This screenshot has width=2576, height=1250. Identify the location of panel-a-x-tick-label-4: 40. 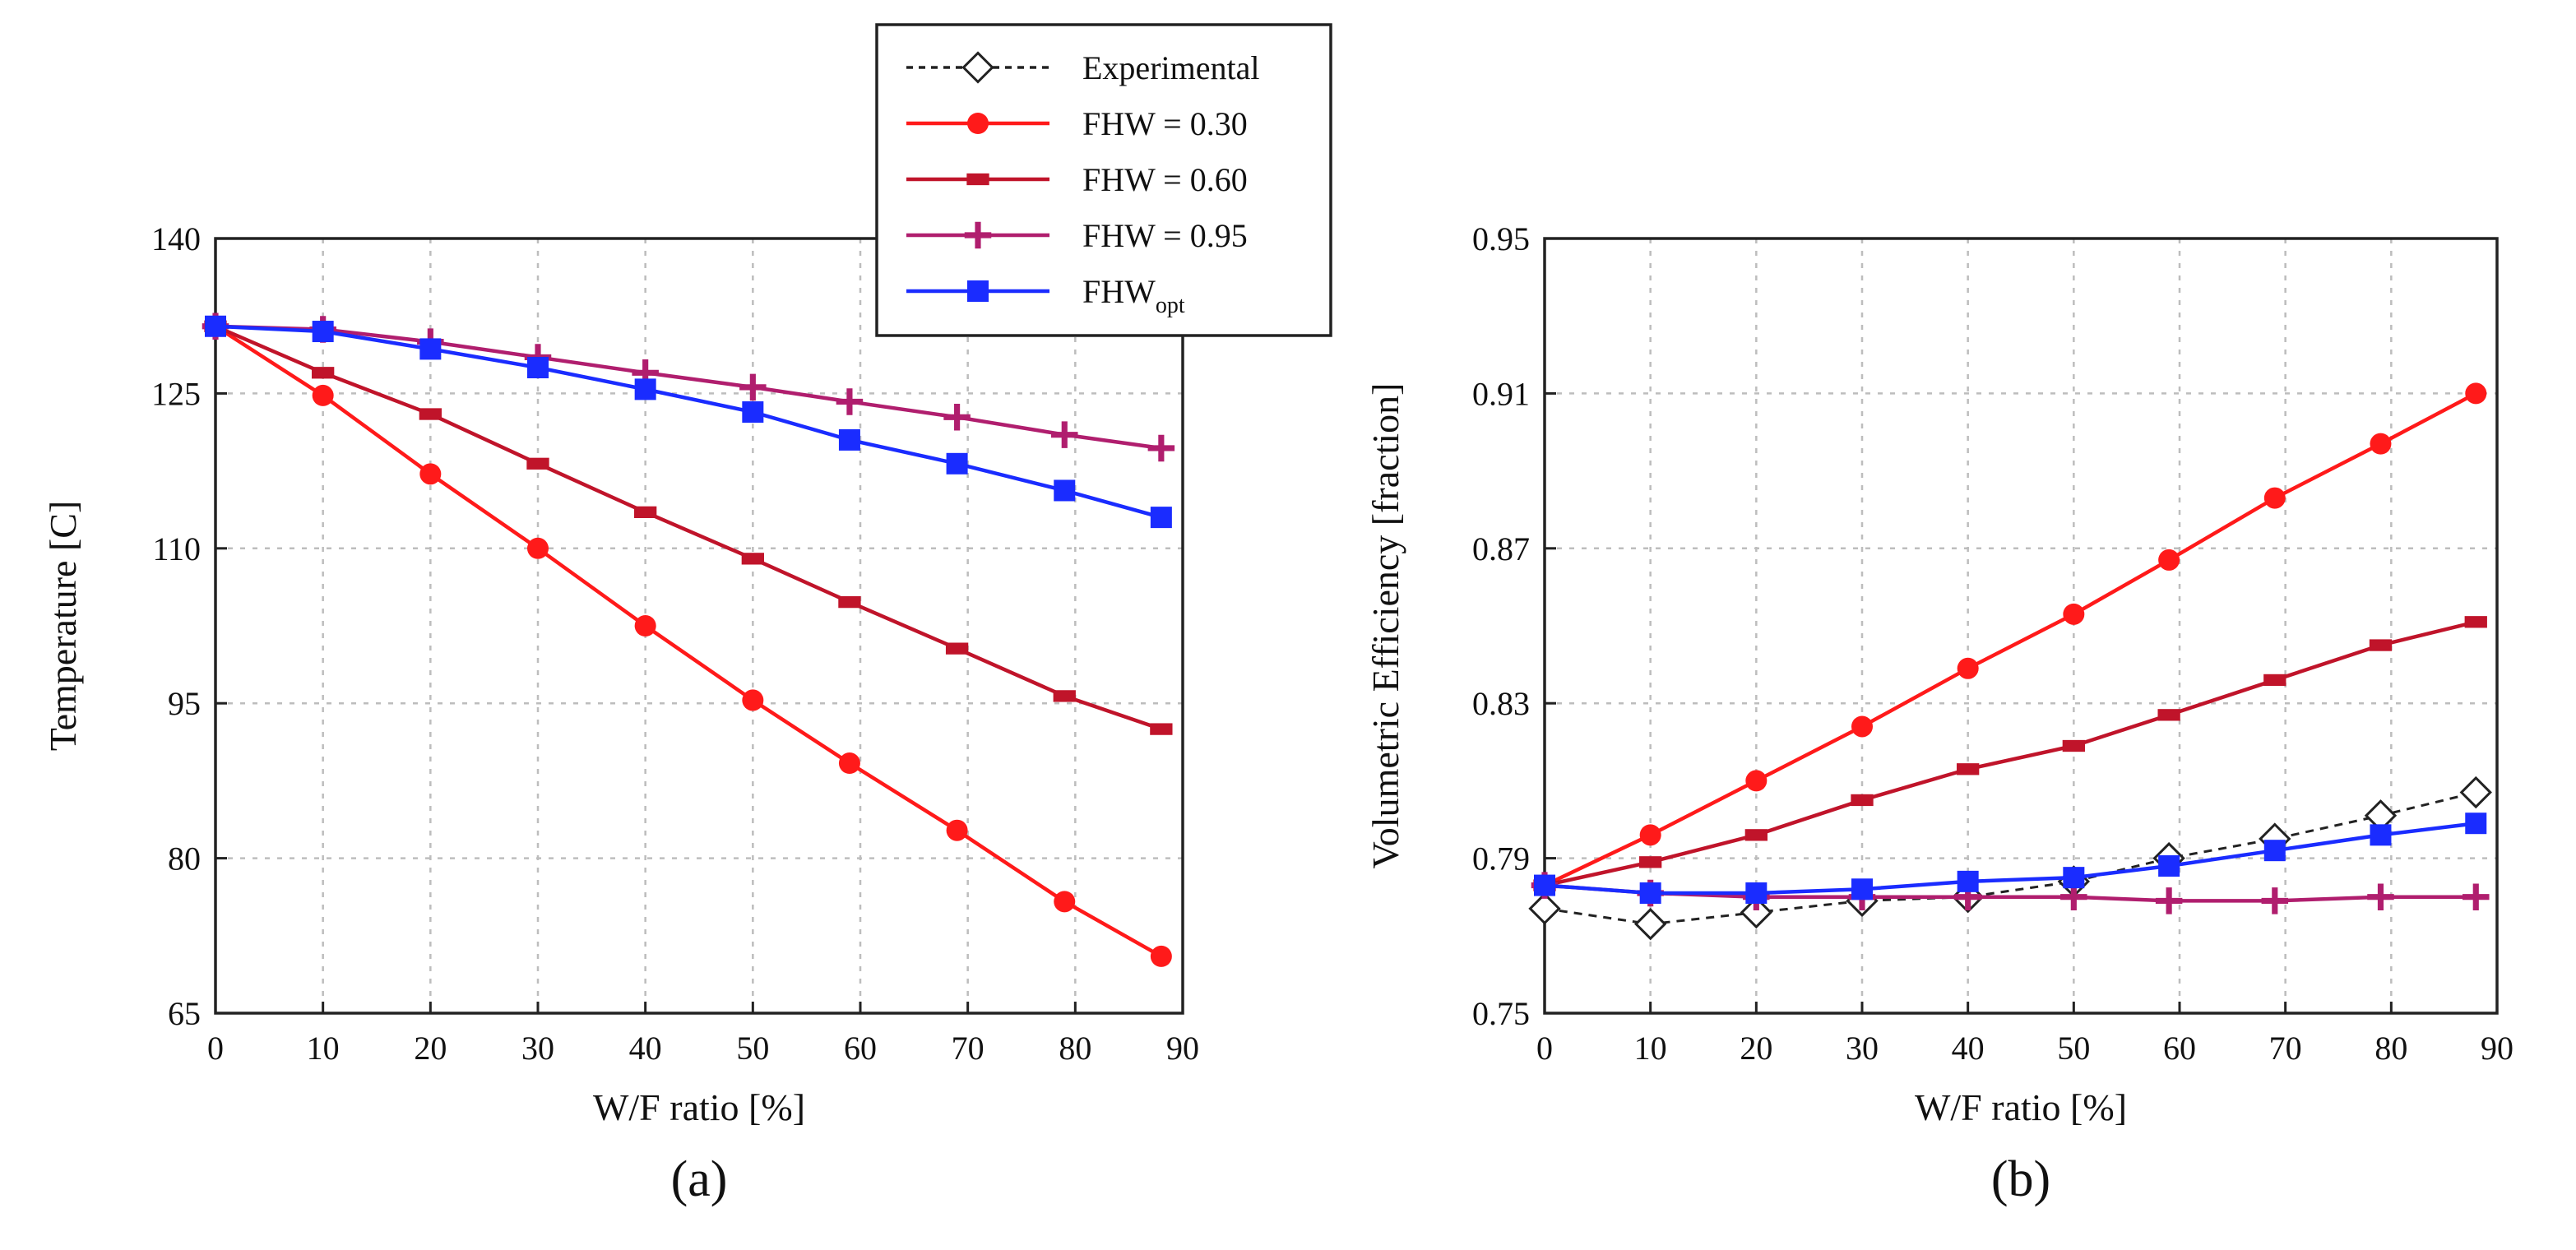
(646, 1048).